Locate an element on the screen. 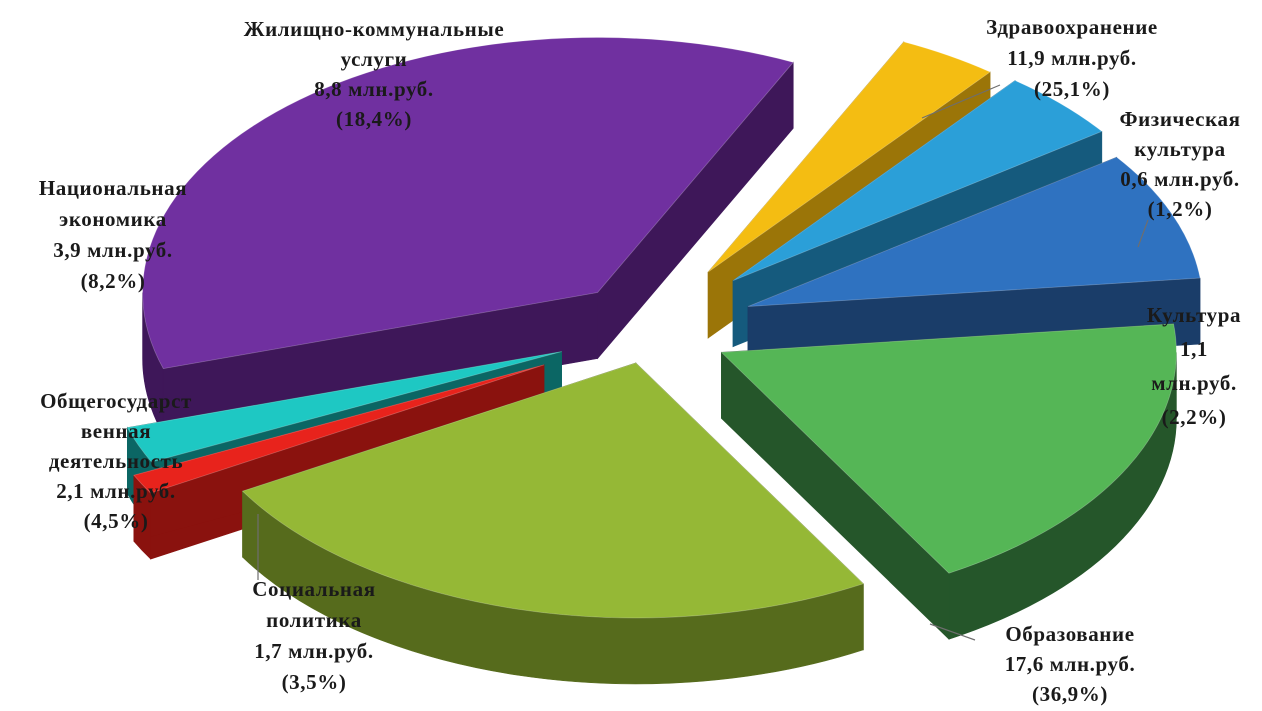 Image resolution: width=1262 pixels, height=711 pixels. slice-label-7-line-1: услуги is located at coordinates (374, 59).